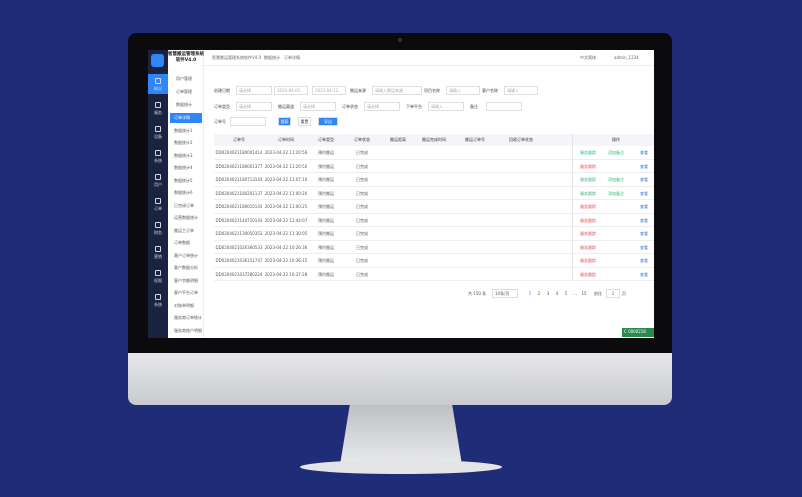  What do you see at coordinates (434, 140) in the screenshot?
I see `table-header` at bounding box center [434, 140].